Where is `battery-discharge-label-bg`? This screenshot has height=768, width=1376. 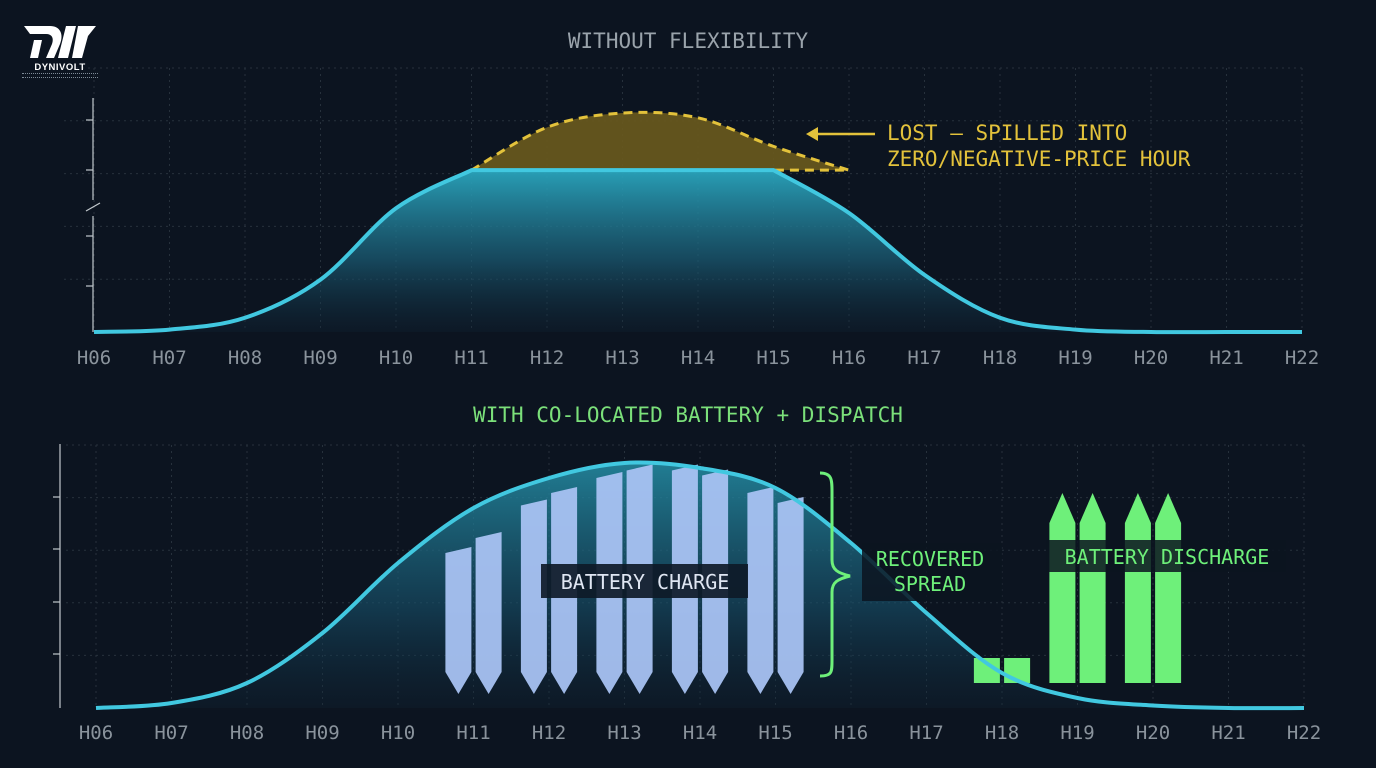
battery-discharge-label-bg is located at coordinates (1166, 556).